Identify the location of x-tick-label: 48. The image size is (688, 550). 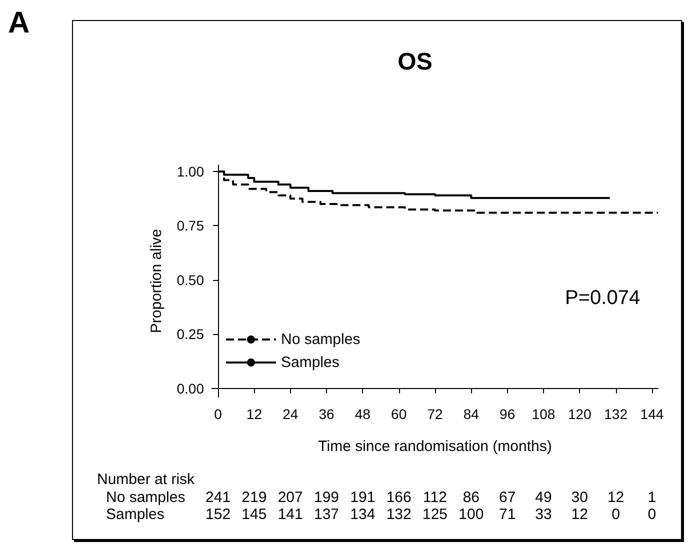
(362, 414).